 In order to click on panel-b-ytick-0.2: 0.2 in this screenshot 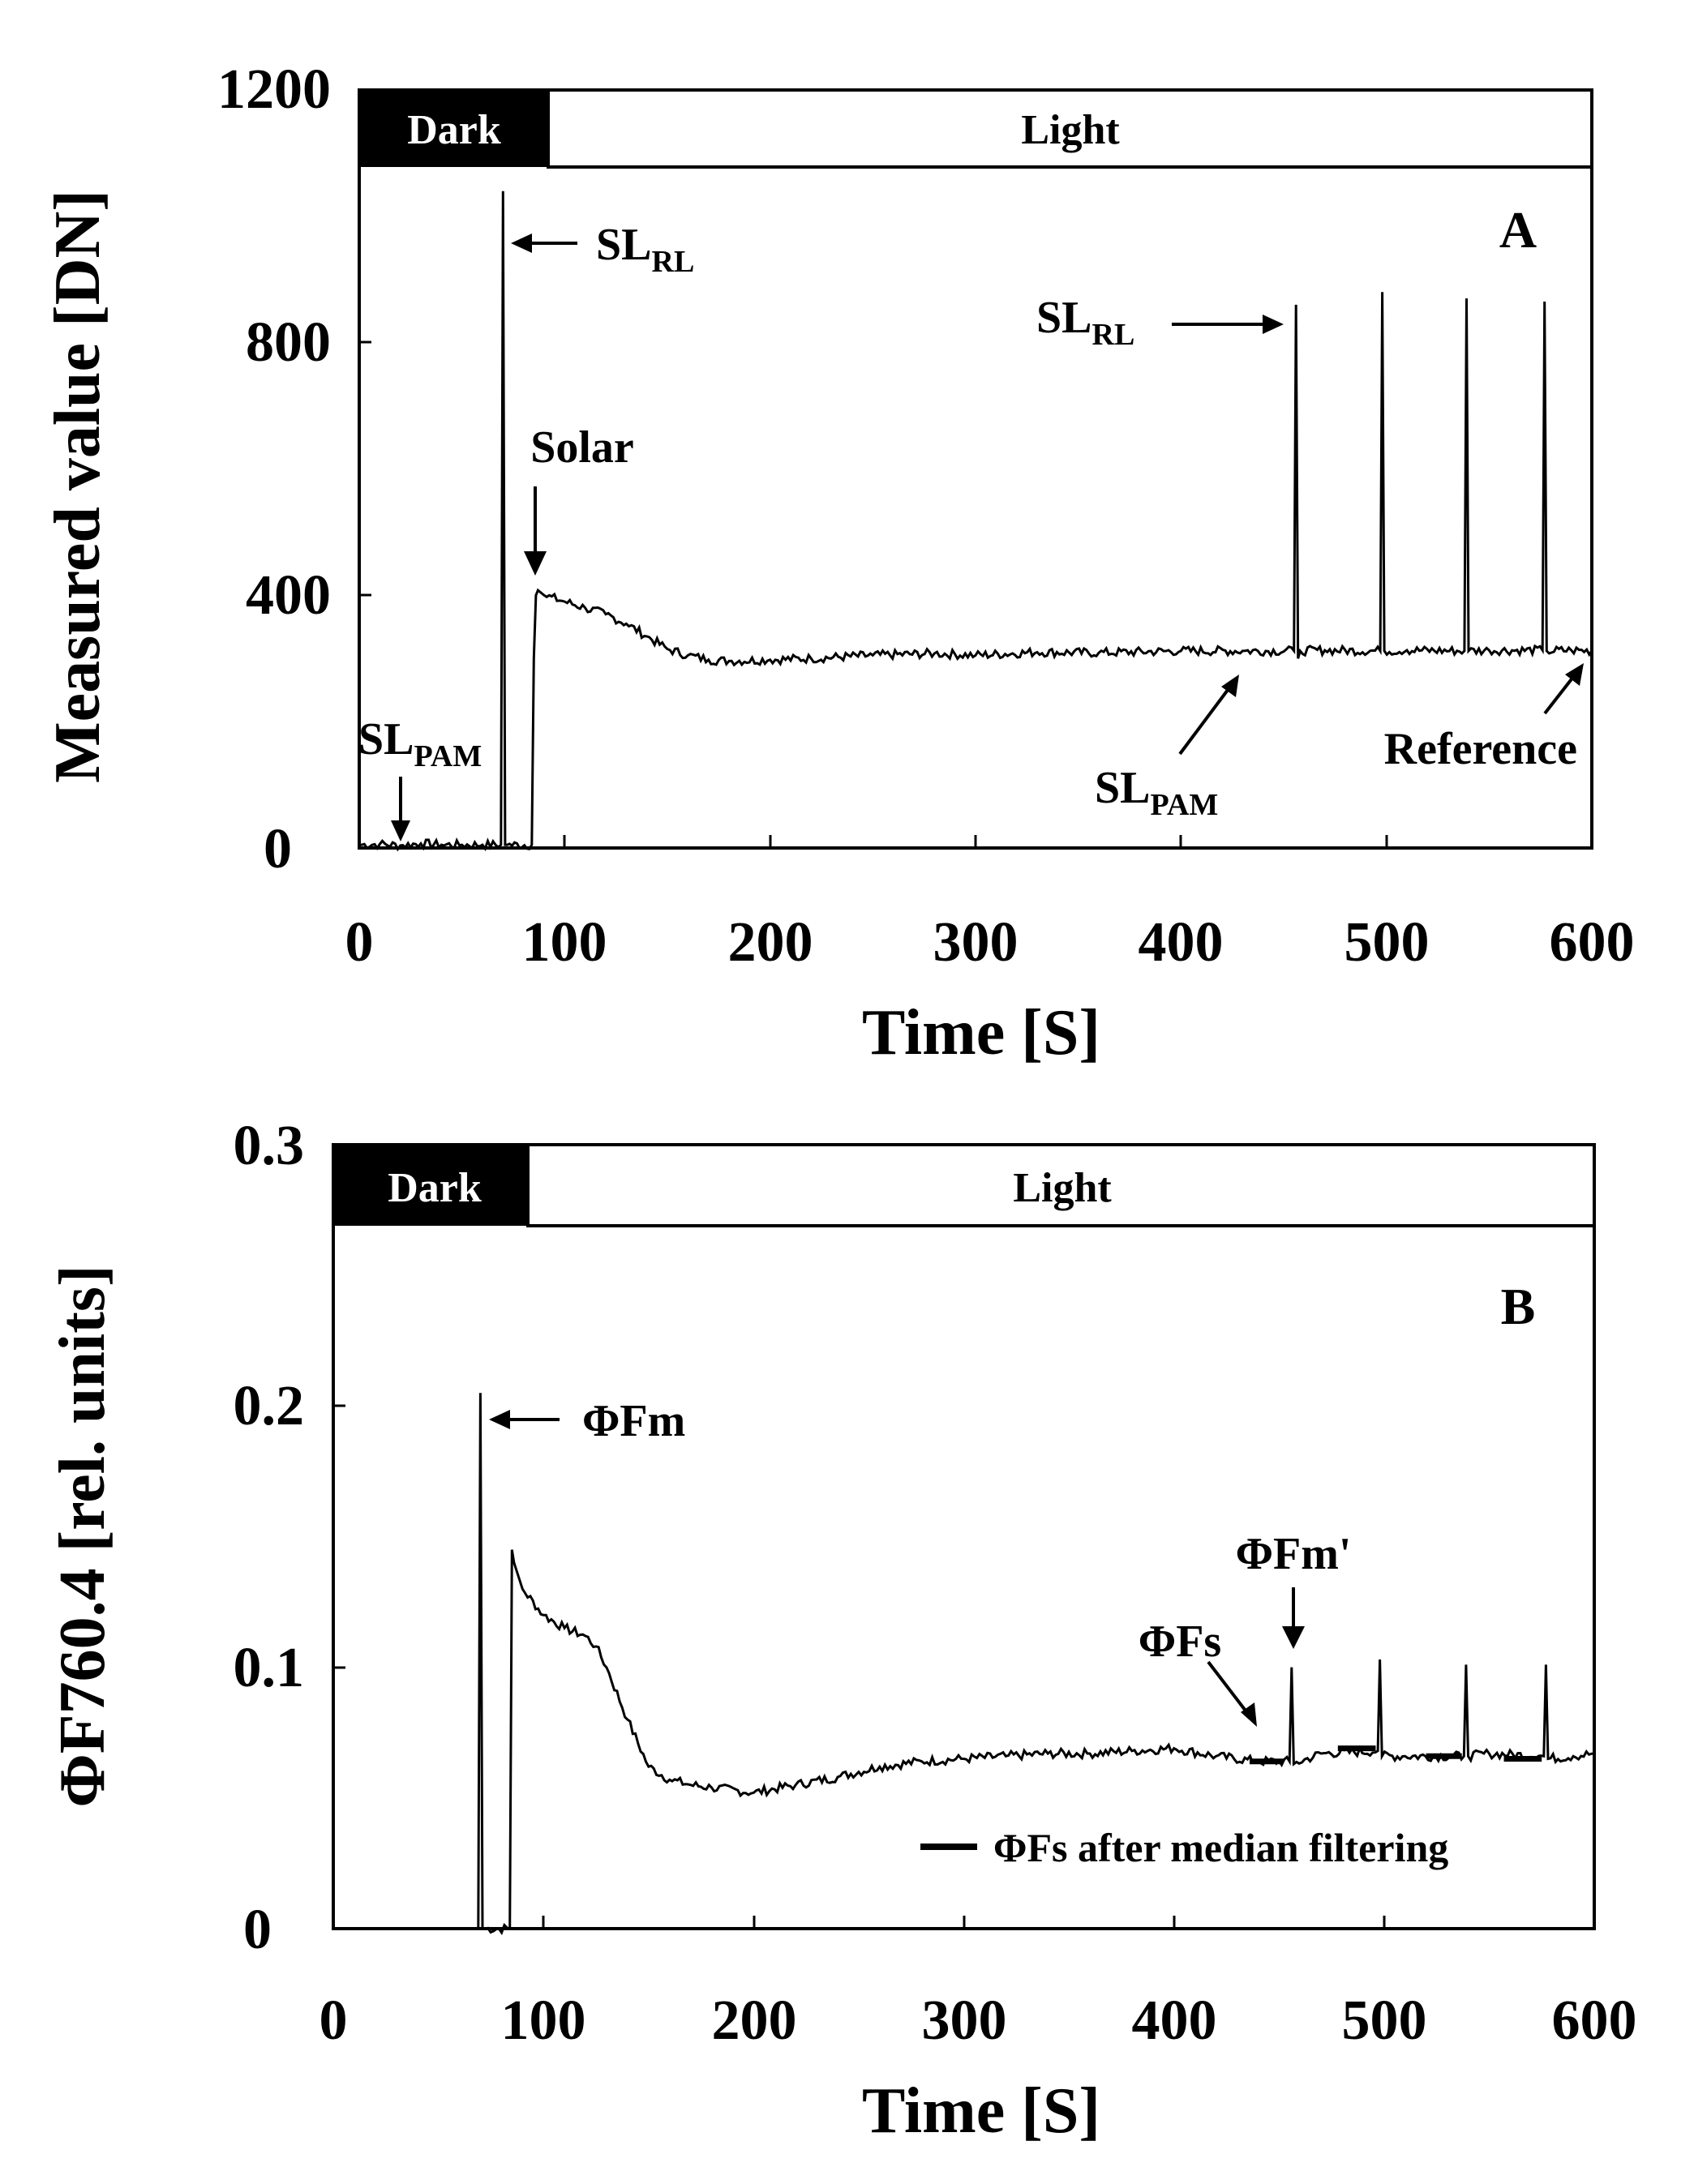, I will do `click(270, 1406)`.